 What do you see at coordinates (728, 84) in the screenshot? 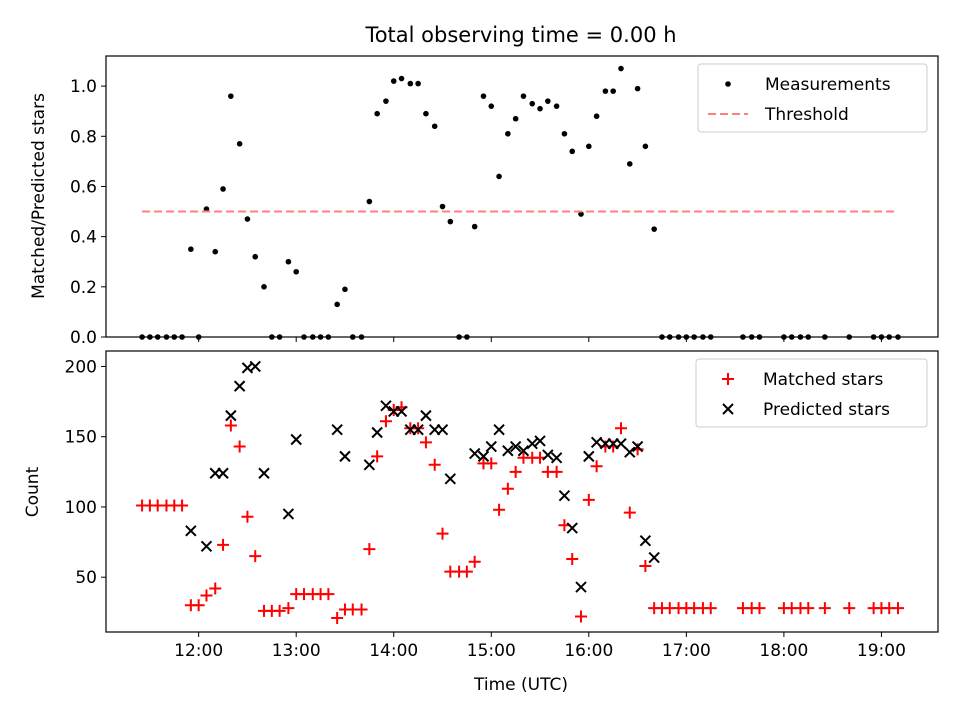
I see `legend-measurements-marker` at bounding box center [728, 84].